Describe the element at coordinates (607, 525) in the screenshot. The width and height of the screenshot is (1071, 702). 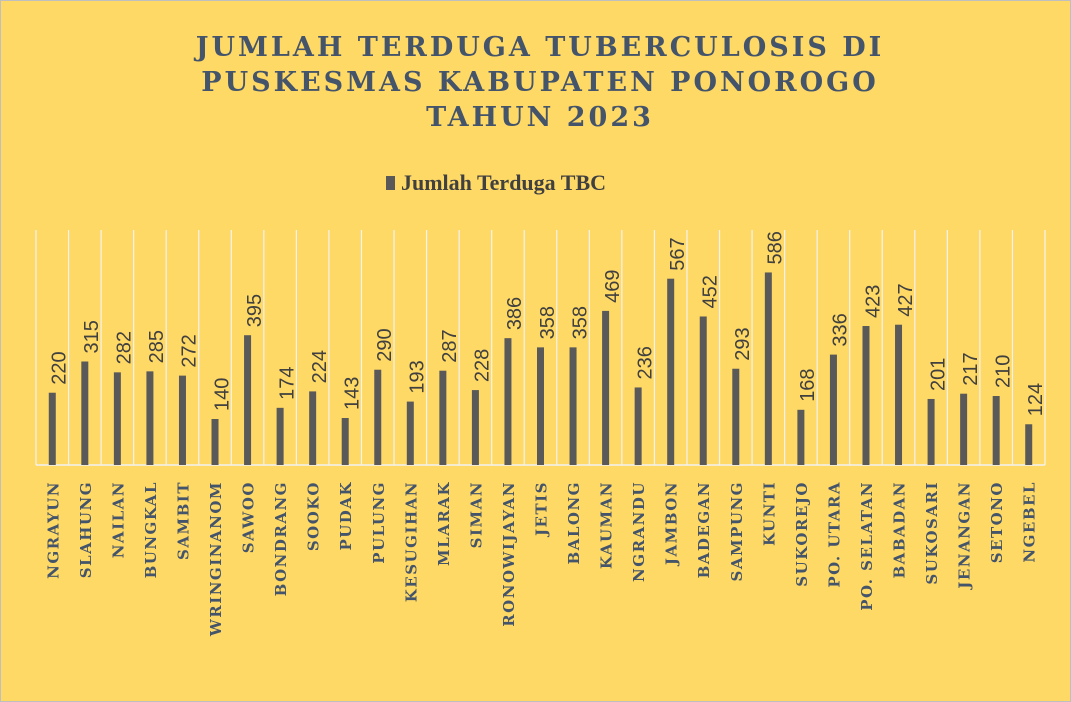
I see `x-tick-label: KAUMAN` at that location.